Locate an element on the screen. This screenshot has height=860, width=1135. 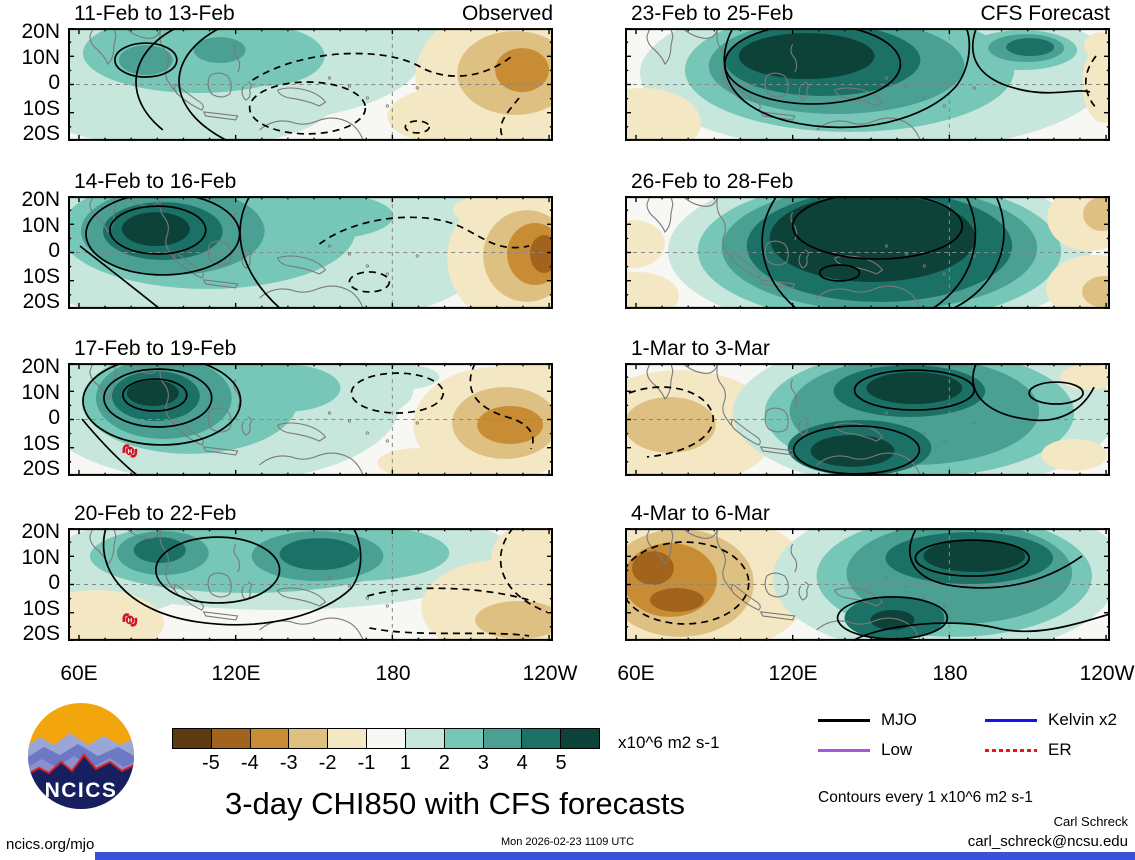
logo-text: NCICS is located at coordinates (81, 790).